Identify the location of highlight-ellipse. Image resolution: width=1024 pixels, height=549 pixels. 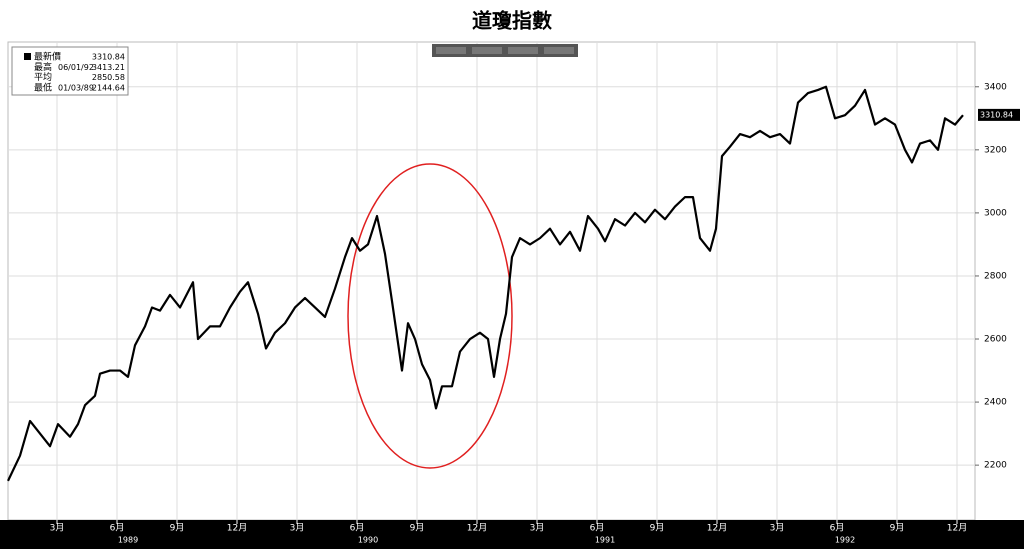
(430, 316).